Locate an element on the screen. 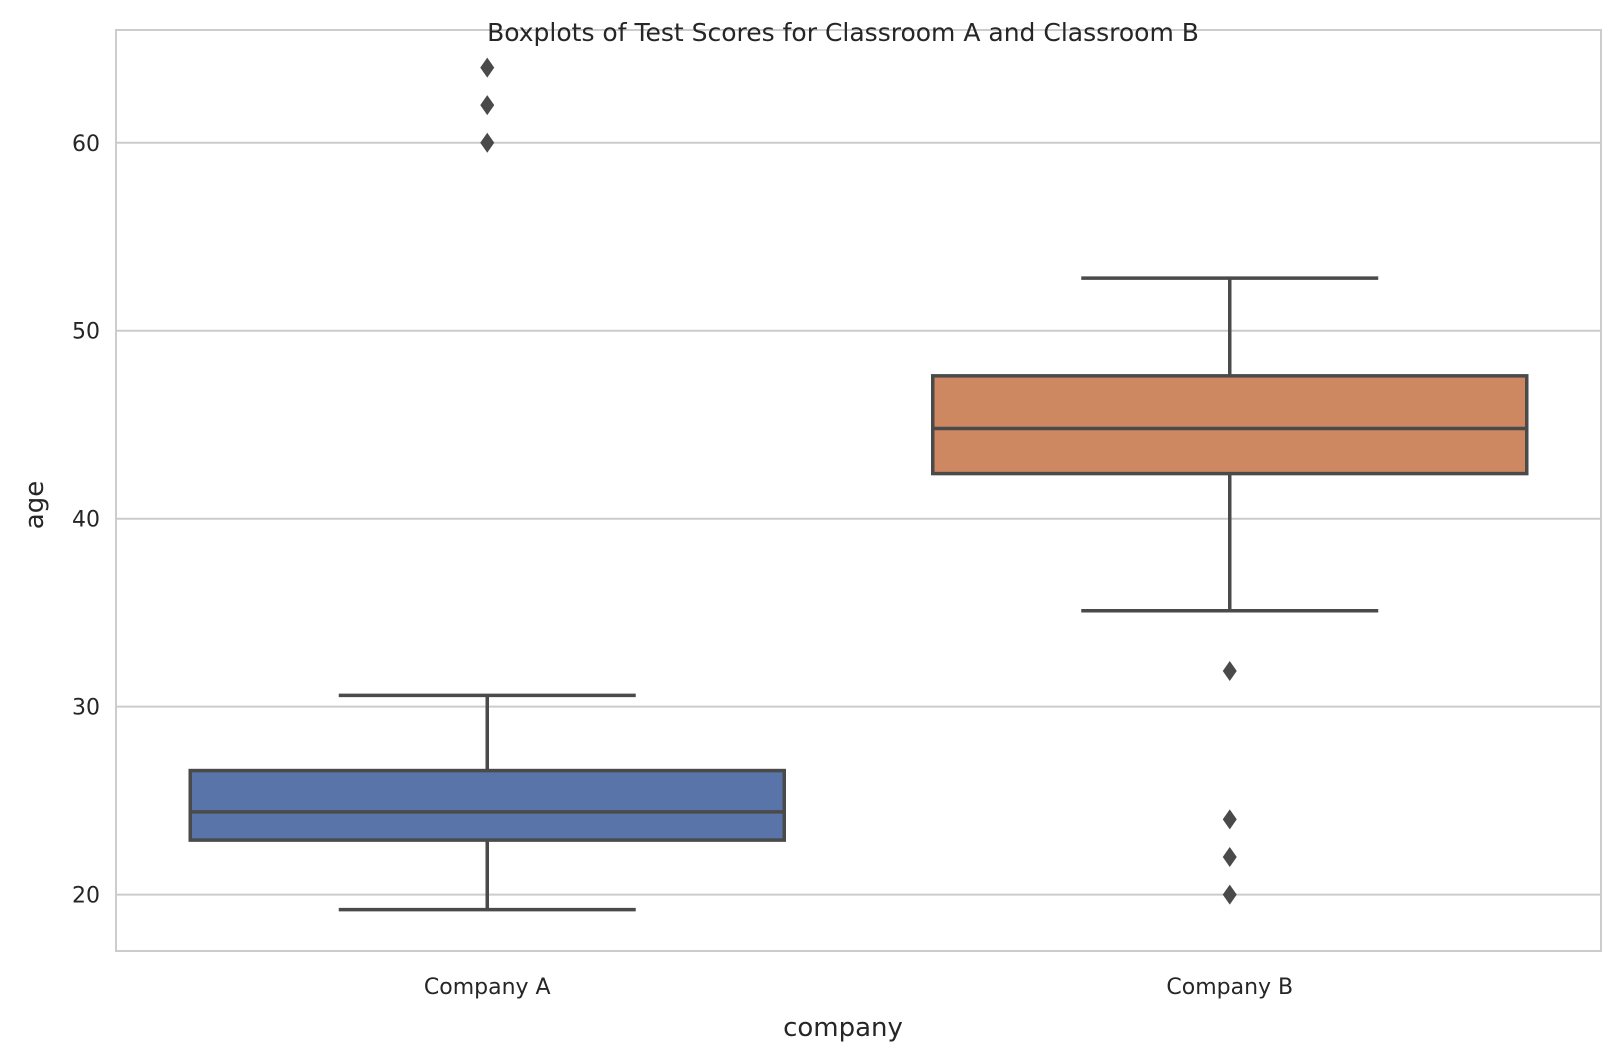  box-2-iqr-box is located at coordinates (1230, 425).